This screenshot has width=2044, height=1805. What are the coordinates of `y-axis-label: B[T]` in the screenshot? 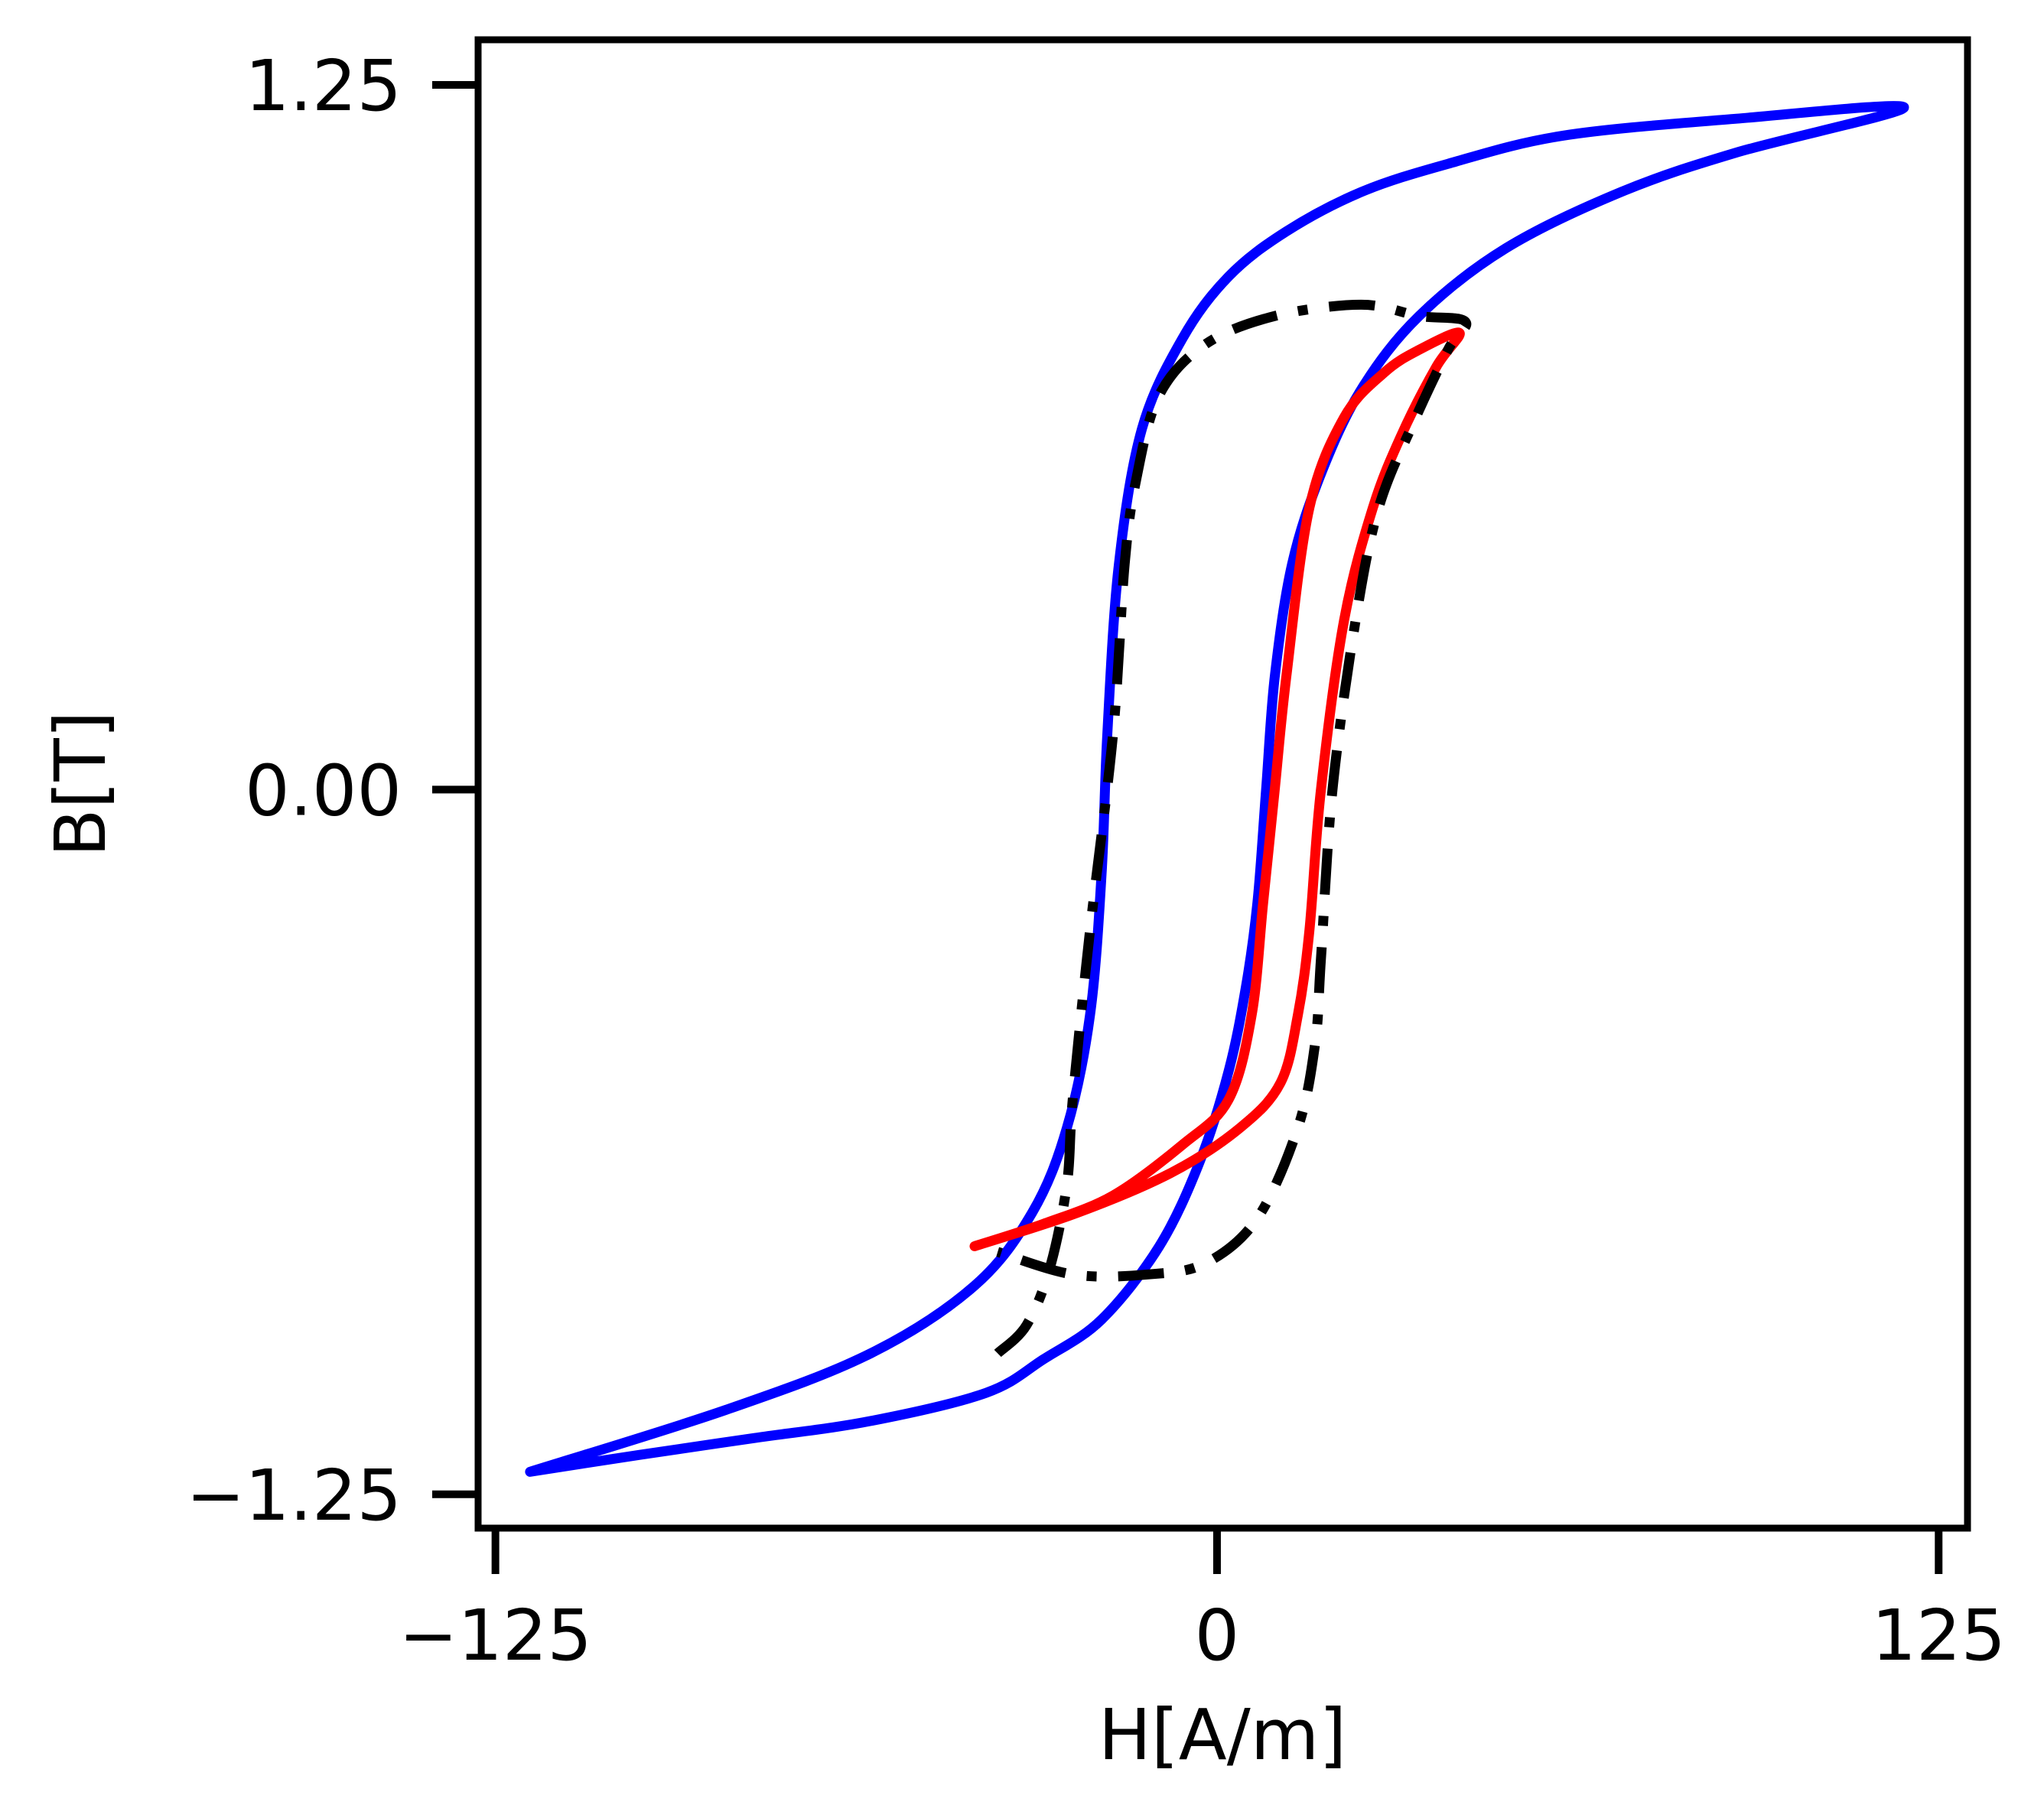 It's located at (81, 784).